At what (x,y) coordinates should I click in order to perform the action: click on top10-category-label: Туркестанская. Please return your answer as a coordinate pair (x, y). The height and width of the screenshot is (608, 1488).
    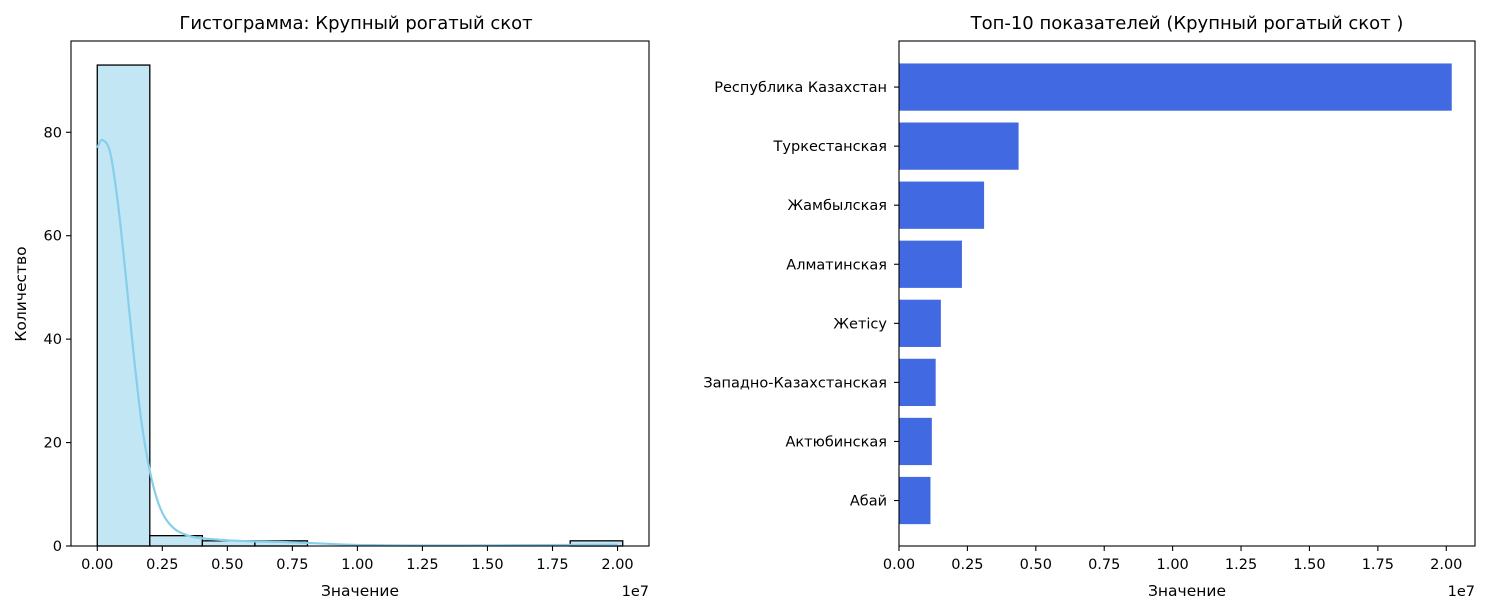
    Looking at the image, I should click on (830, 147).